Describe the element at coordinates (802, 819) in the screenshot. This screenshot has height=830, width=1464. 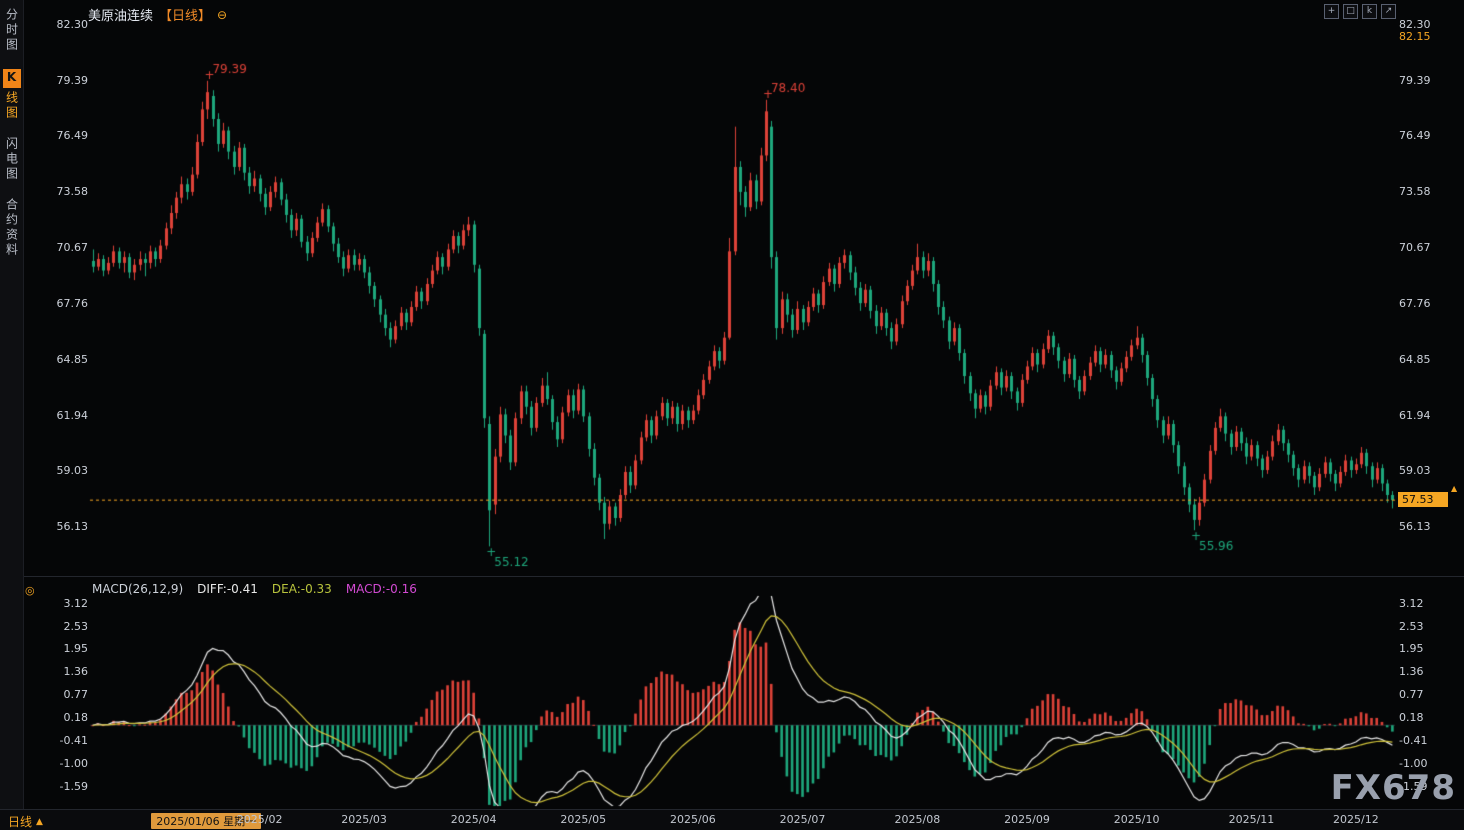
I see `date-label: 2025/07` at that location.